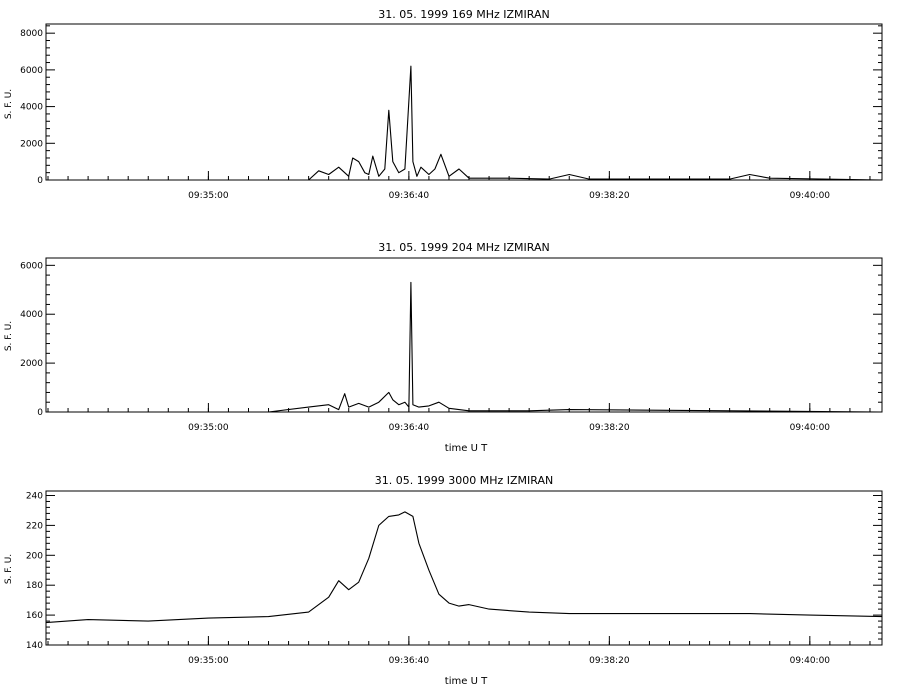 The width and height of the screenshot is (900, 699). I want to click on chart-title: 31. 05. 1999 169 MHz IZMIRAN, so click(463, 14).